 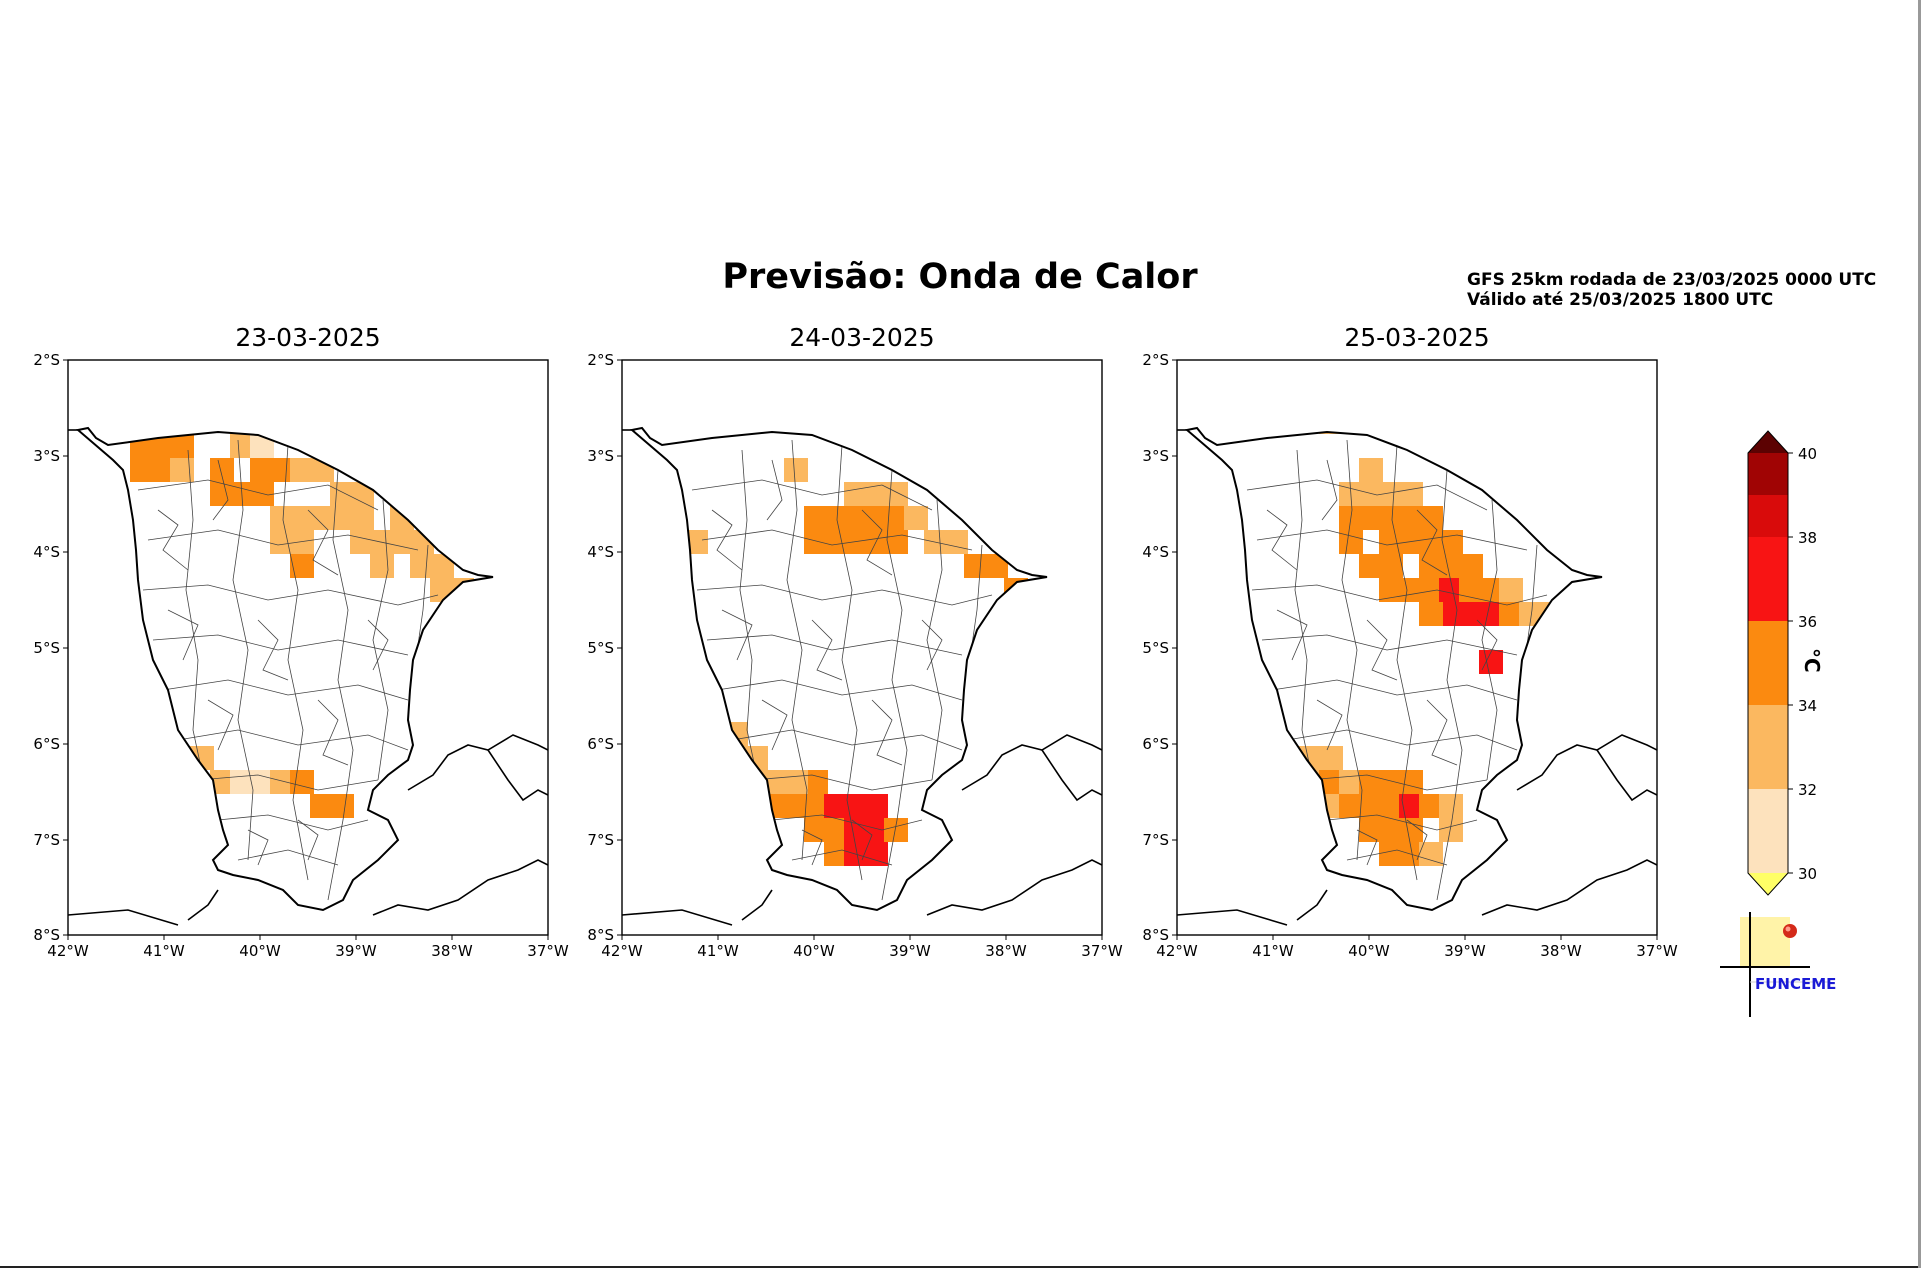 What do you see at coordinates (960, 1267) in the screenshot?
I see `bottom-border` at bounding box center [960, 1267].